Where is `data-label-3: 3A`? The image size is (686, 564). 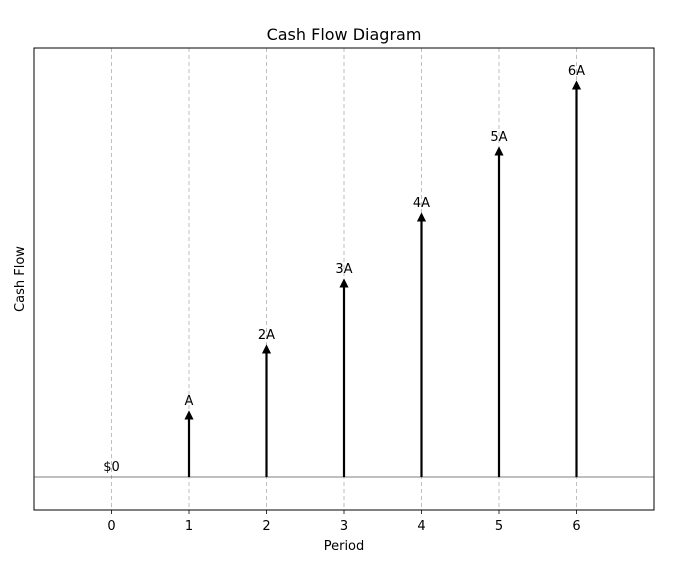
data-label-3: 3A is located at coordinates (343, 269).